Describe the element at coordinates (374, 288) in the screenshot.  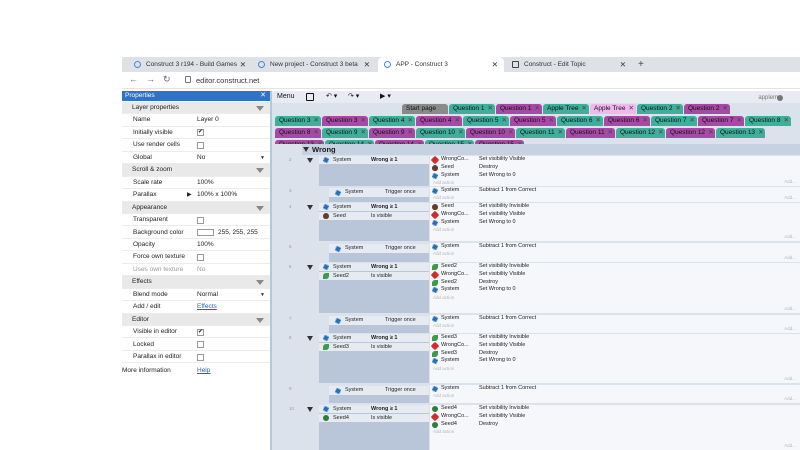
I see `condition-block: System Wrong ≥ 1 Seed2 Is visible` at that location.